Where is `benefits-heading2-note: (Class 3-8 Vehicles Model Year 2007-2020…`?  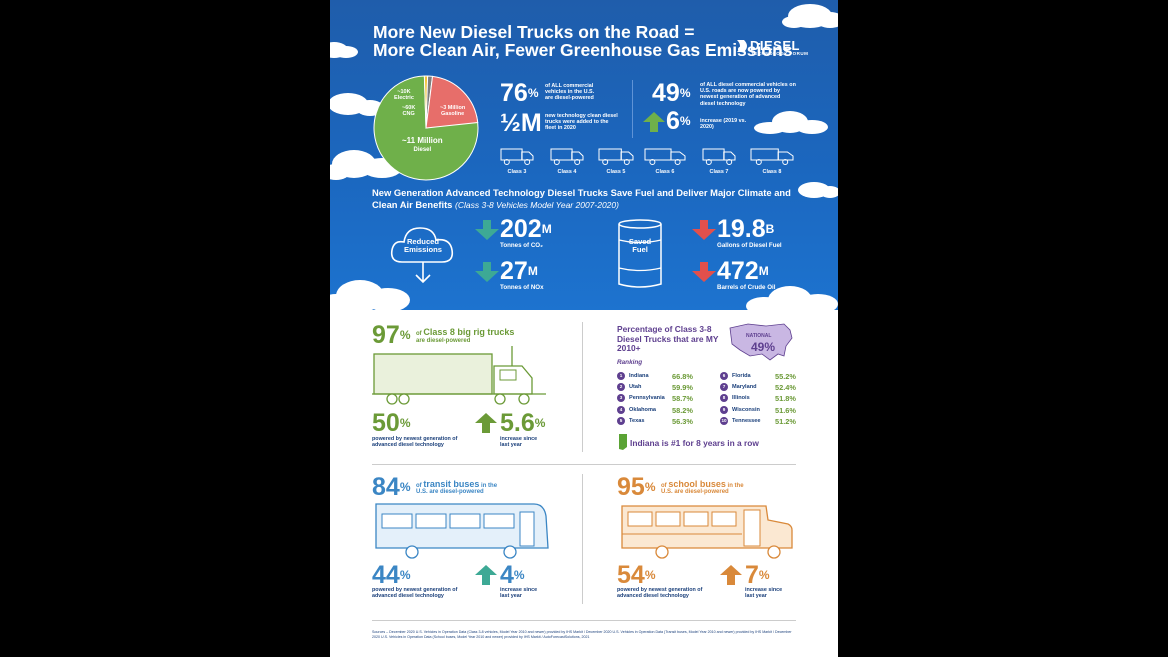
benefits-heading2-note: (Class 3-8 Vehicles Model Year 2007-2020… is located at coordinates (537, 205).